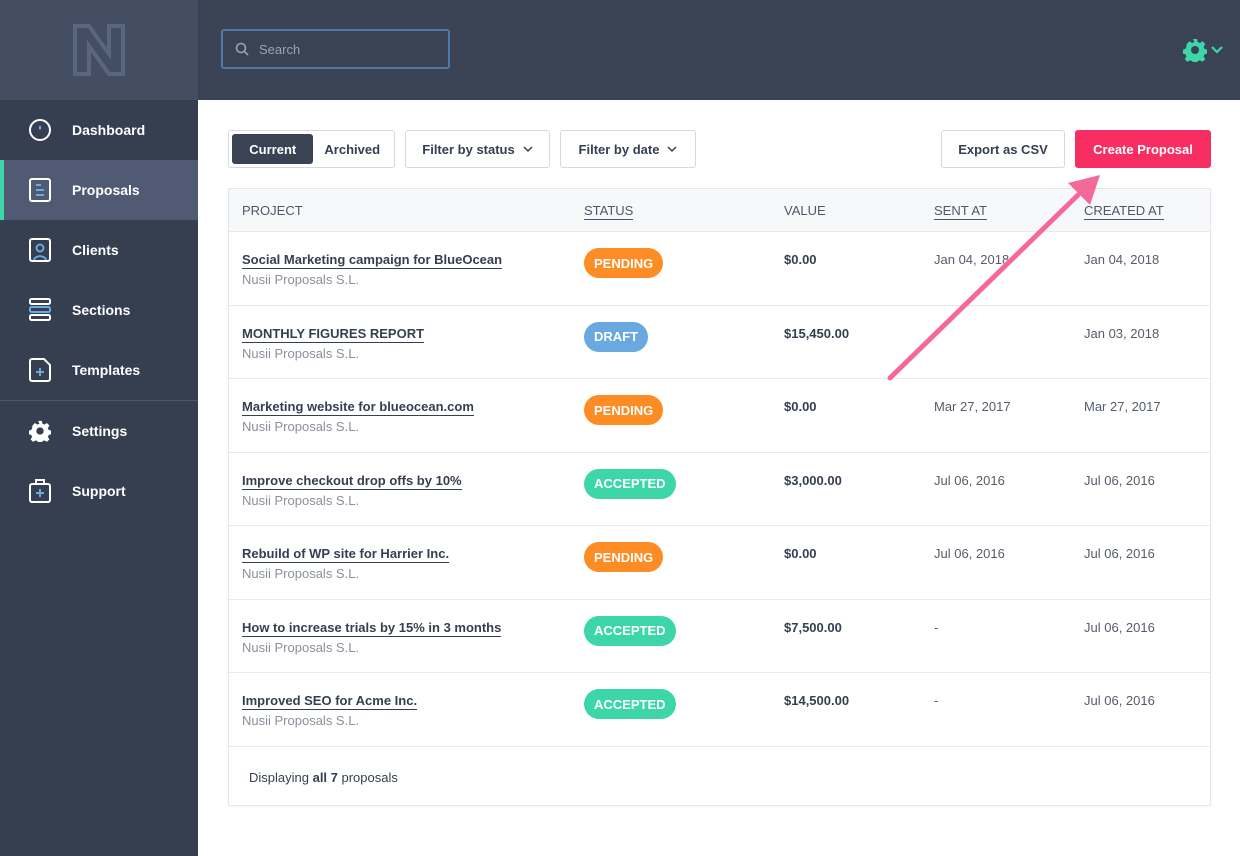 This screenshot has height=856, width=1240. What do you see at coordinates (468, 149) in the screenshot?
I see `filter-status-label: Filter by status` at bounding box center [468, 149].